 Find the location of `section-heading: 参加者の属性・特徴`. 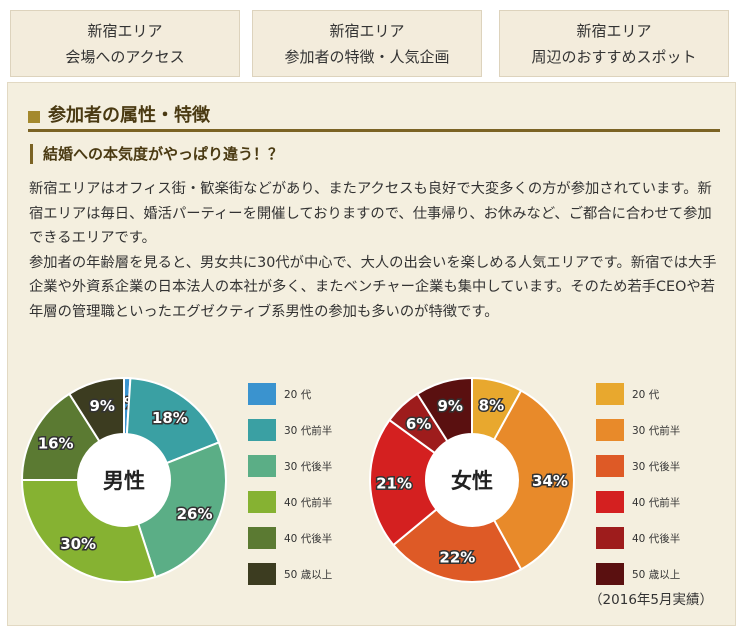

section-heading: 参加者の属性・特徴 is located at coordinates (374, 116).